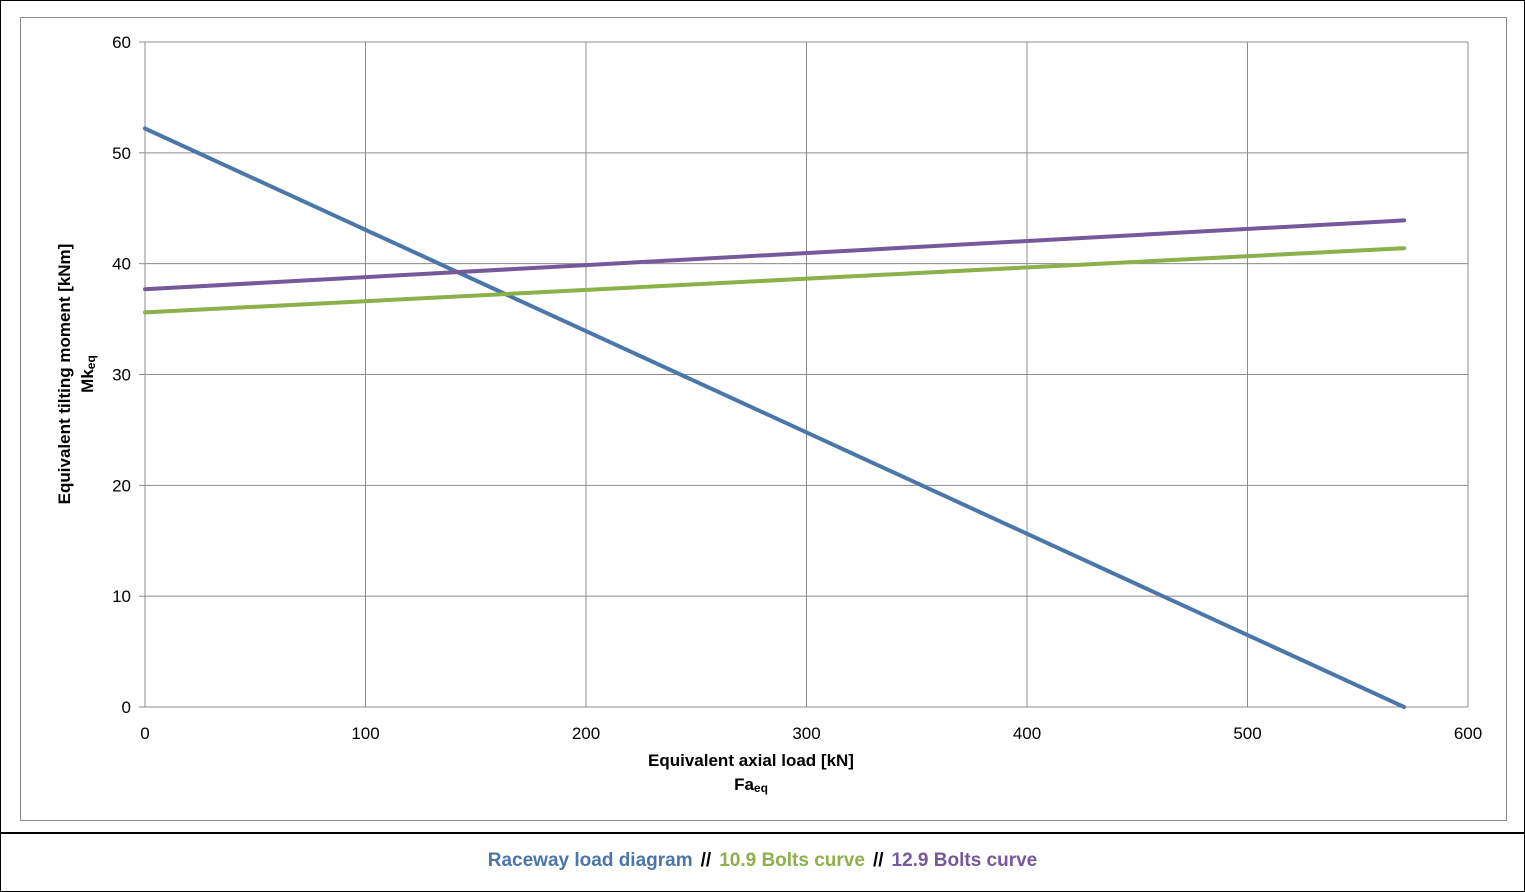 The height and width of the screenshot is (892, 1525). I want to click on x-axis-subtitle-main: Fa, so click(744, 784).